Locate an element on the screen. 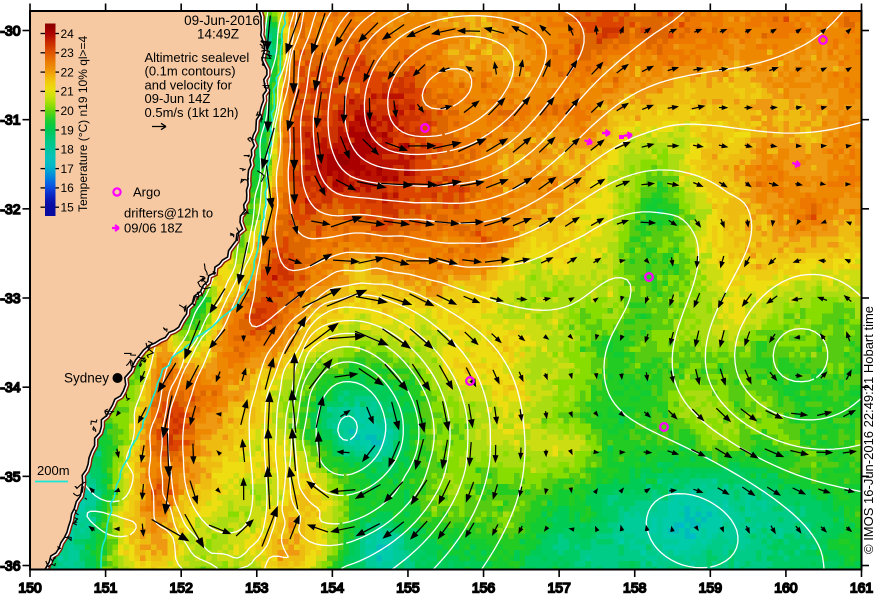 The width and height of the screenshot is (880, 605). svg-text: 09-Jun 14Z is located at coordinates (178, 98).